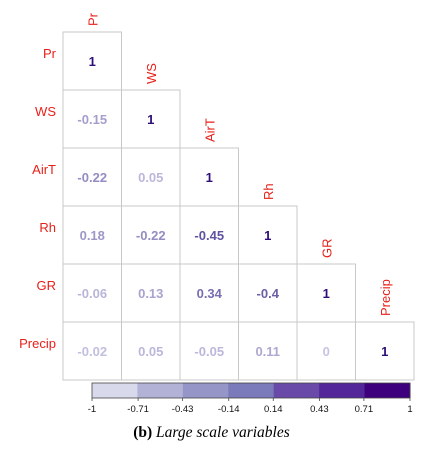 Image resolution: width=423 pixels, height=450 pixels. What do you see at coordinates (138, 409) in the screenshot?
I see `colorbar-tick-label: -0.71` at bounding box center [138, 409].